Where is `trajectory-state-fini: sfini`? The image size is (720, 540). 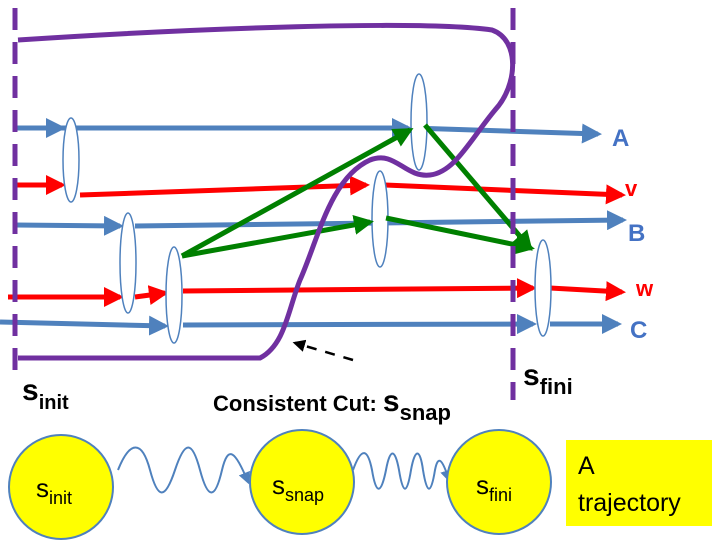 trajectory-state-fini: sfini is located at coordinates (499, 482).